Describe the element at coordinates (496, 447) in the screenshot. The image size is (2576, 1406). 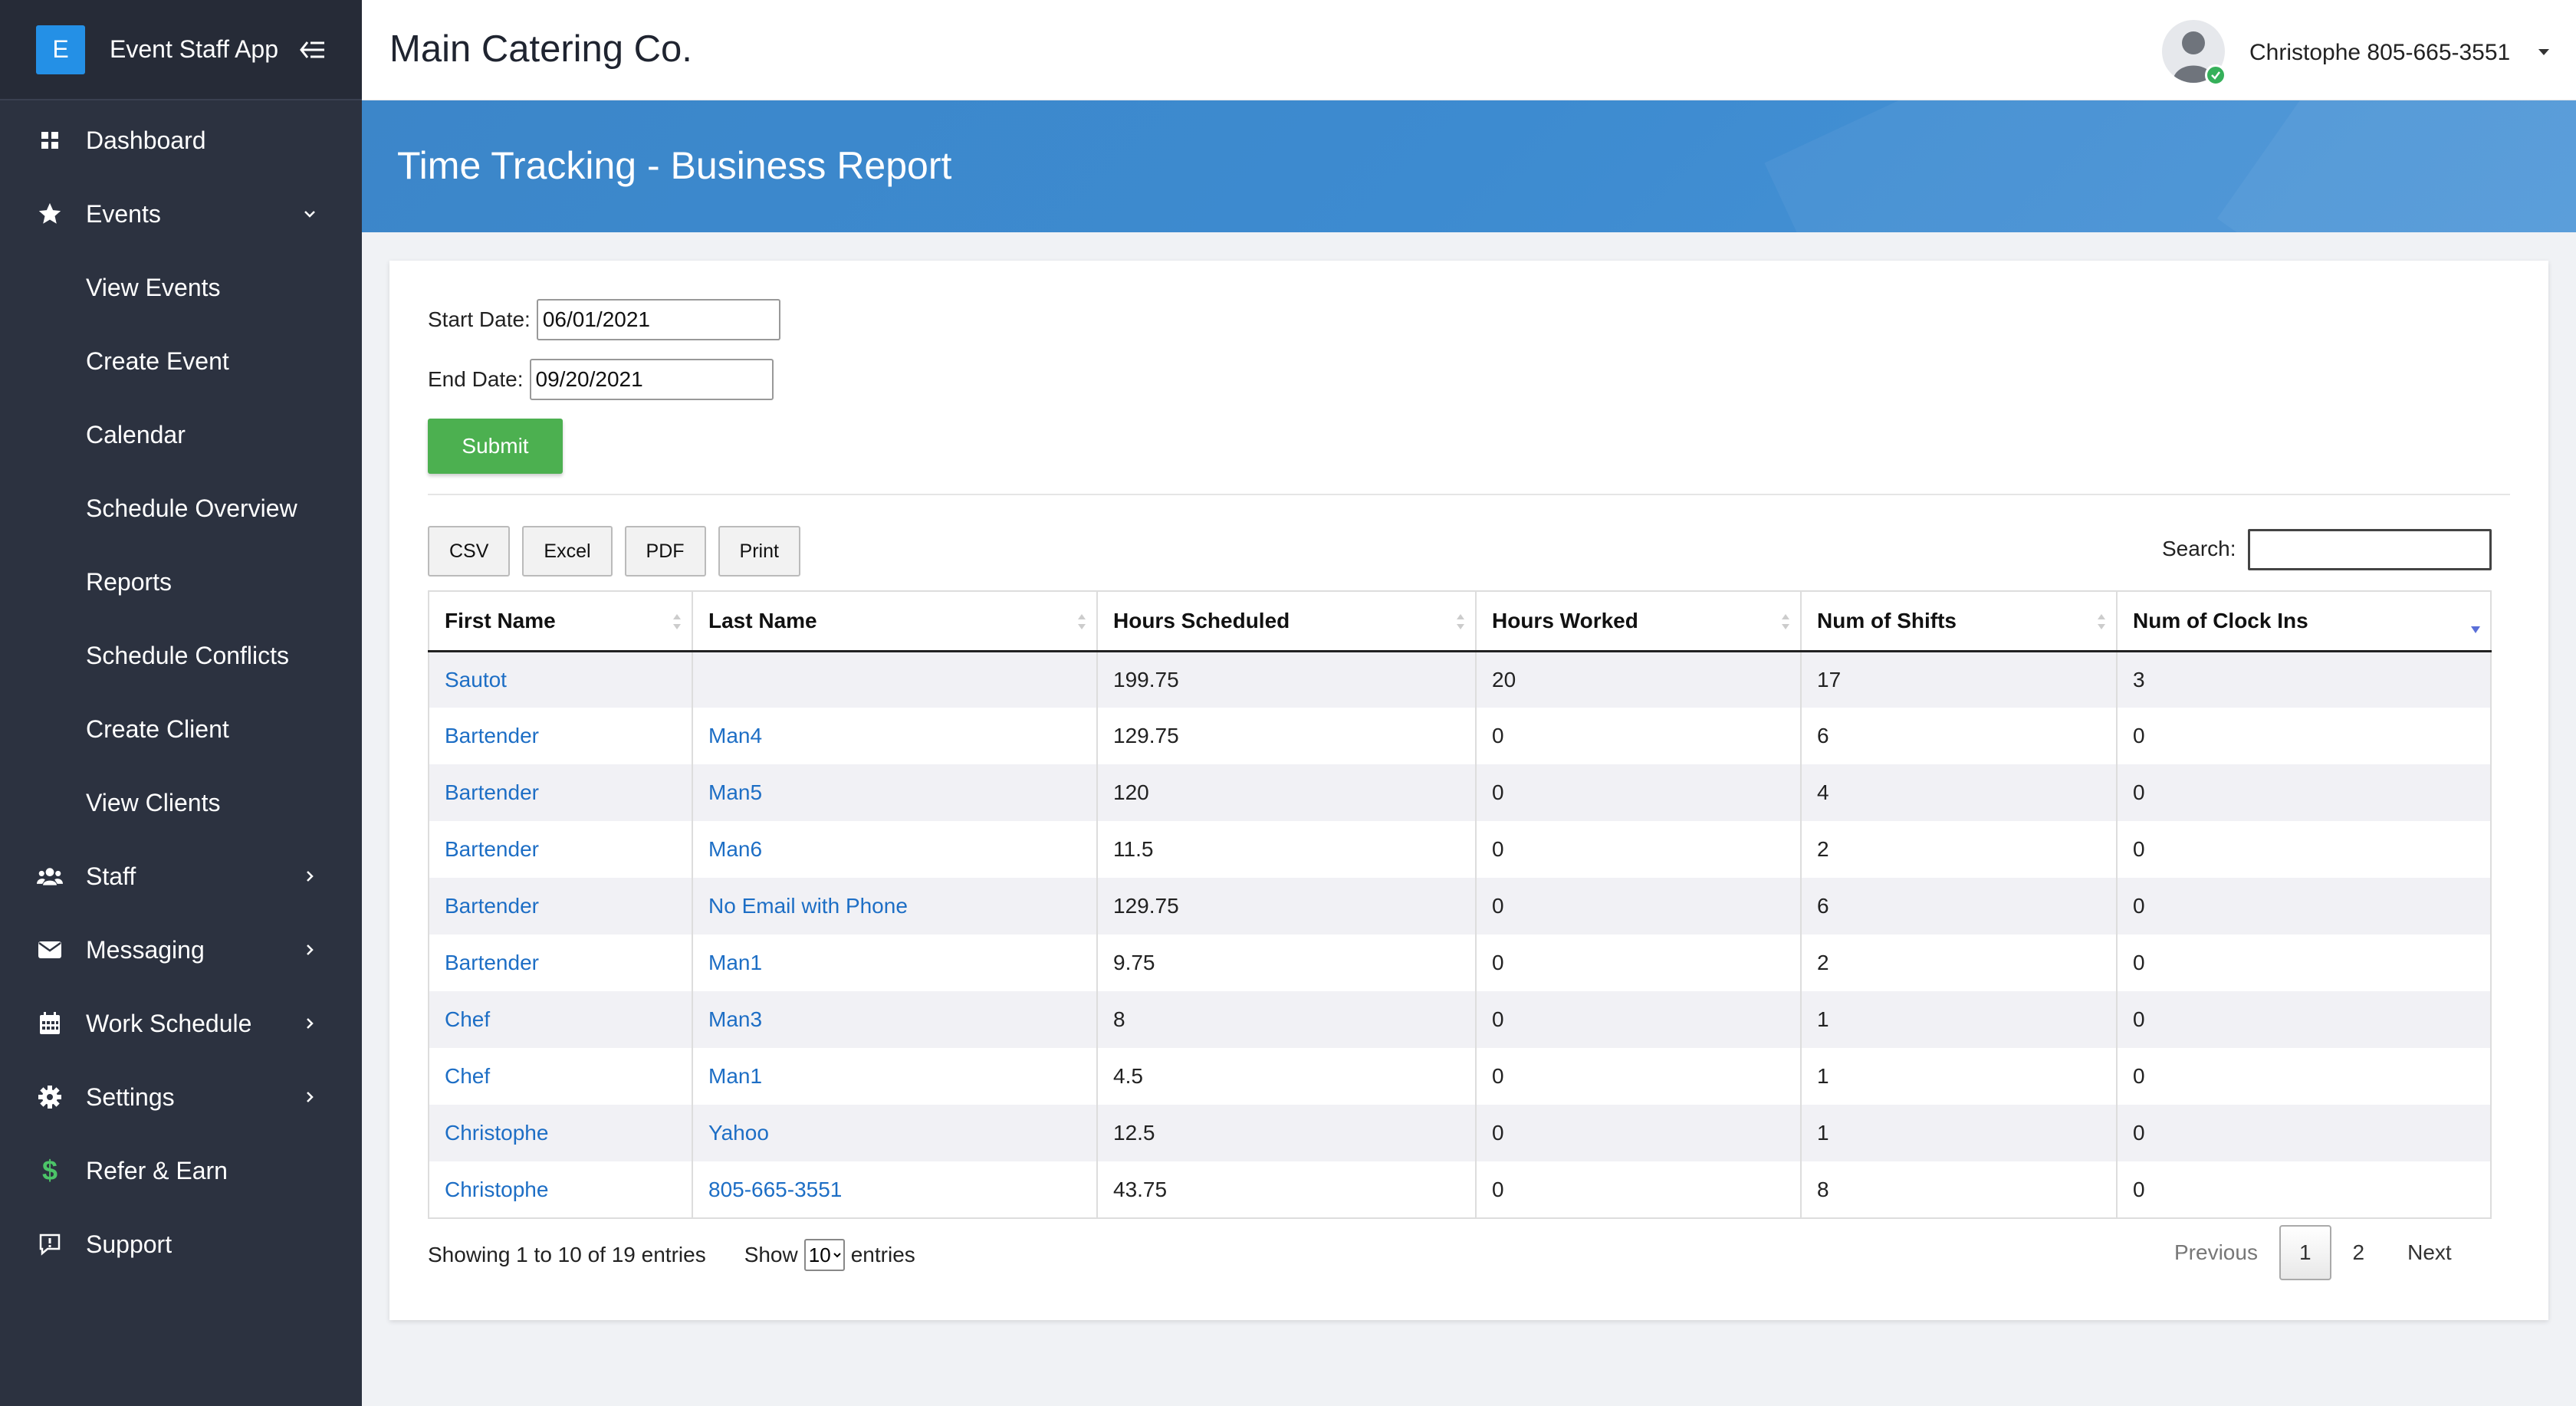
I see `submit-button: Submit` at that location.